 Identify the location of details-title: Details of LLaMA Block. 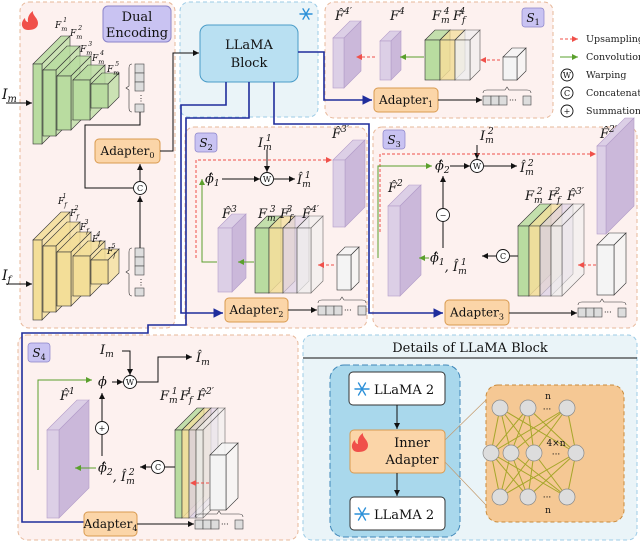
(470, 348).